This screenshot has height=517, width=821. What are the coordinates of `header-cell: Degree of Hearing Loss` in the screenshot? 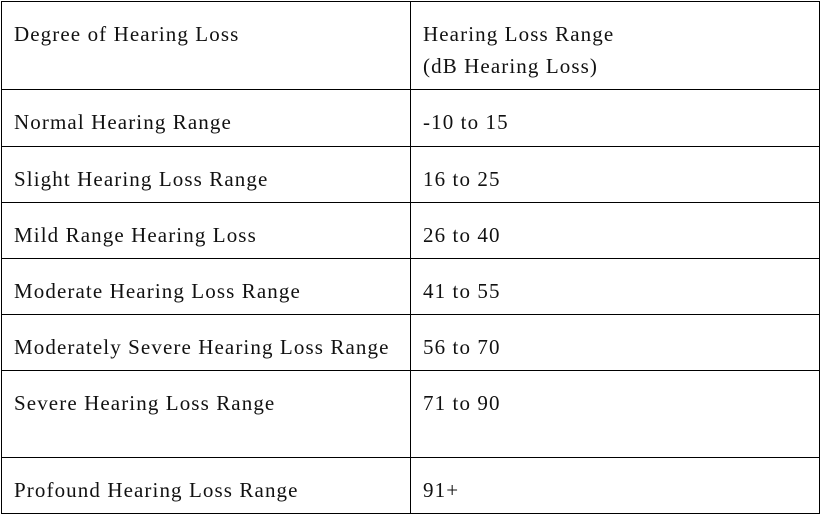 It's located at (206, 45).